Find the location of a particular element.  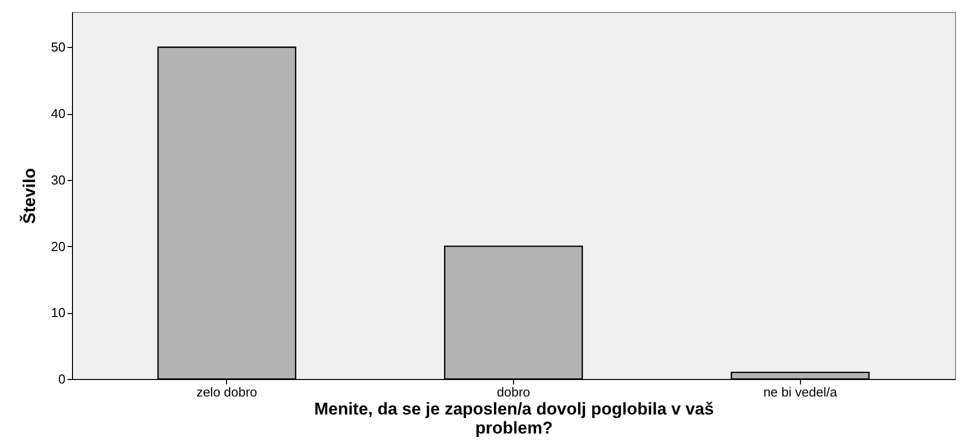

x-axis-title: Menite, da se je zaposlen/a dovolj poglobila v vaš problem? is located at coordinates (514, 419).